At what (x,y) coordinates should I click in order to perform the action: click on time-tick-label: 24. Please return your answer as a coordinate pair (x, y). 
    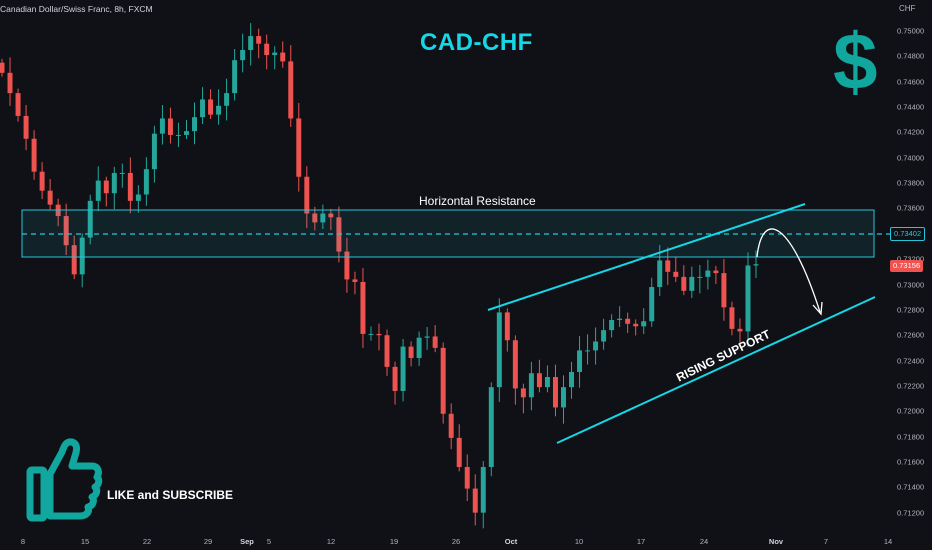
    Looking at the image, I should click on (704, 541).